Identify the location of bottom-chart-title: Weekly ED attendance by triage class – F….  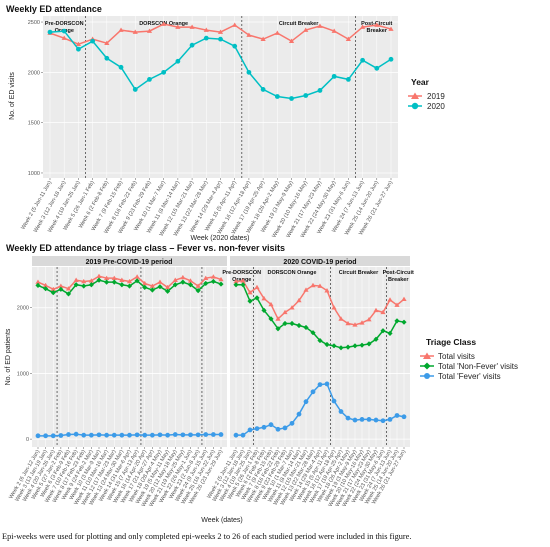
(145, 248).